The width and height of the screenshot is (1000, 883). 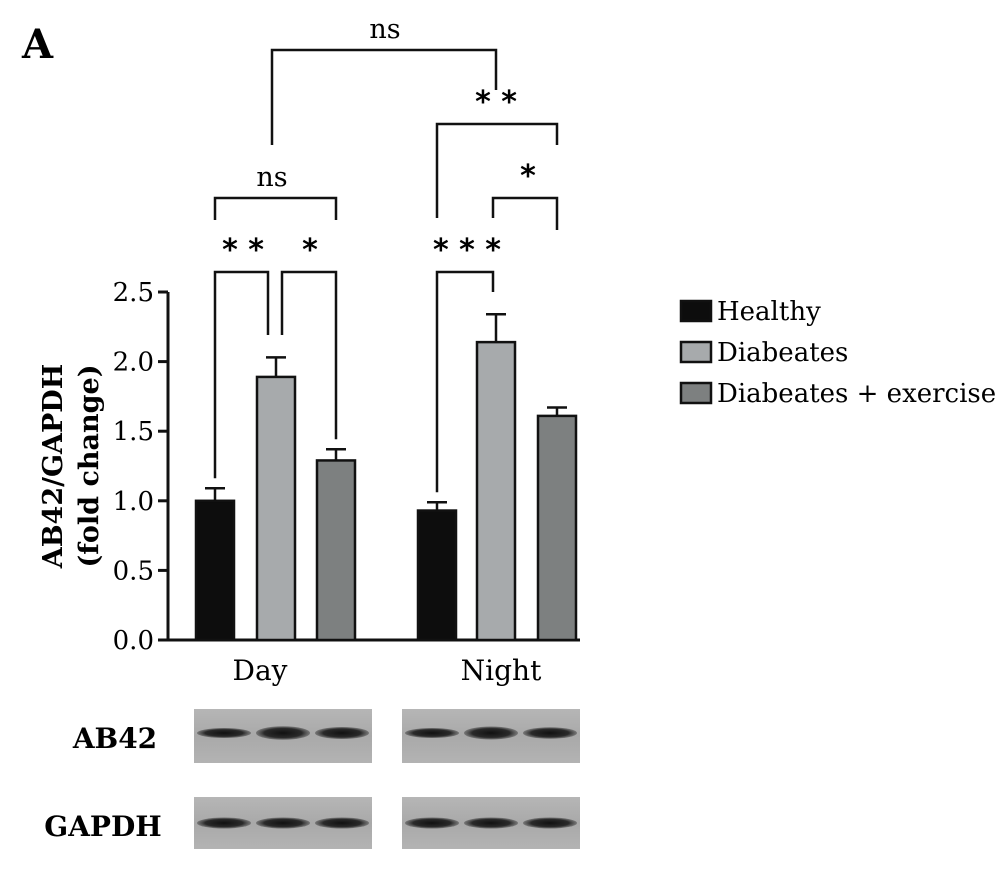 I want to click on y-axis-label-line1: AB42/GAPDH, so click(x=53, y=466).